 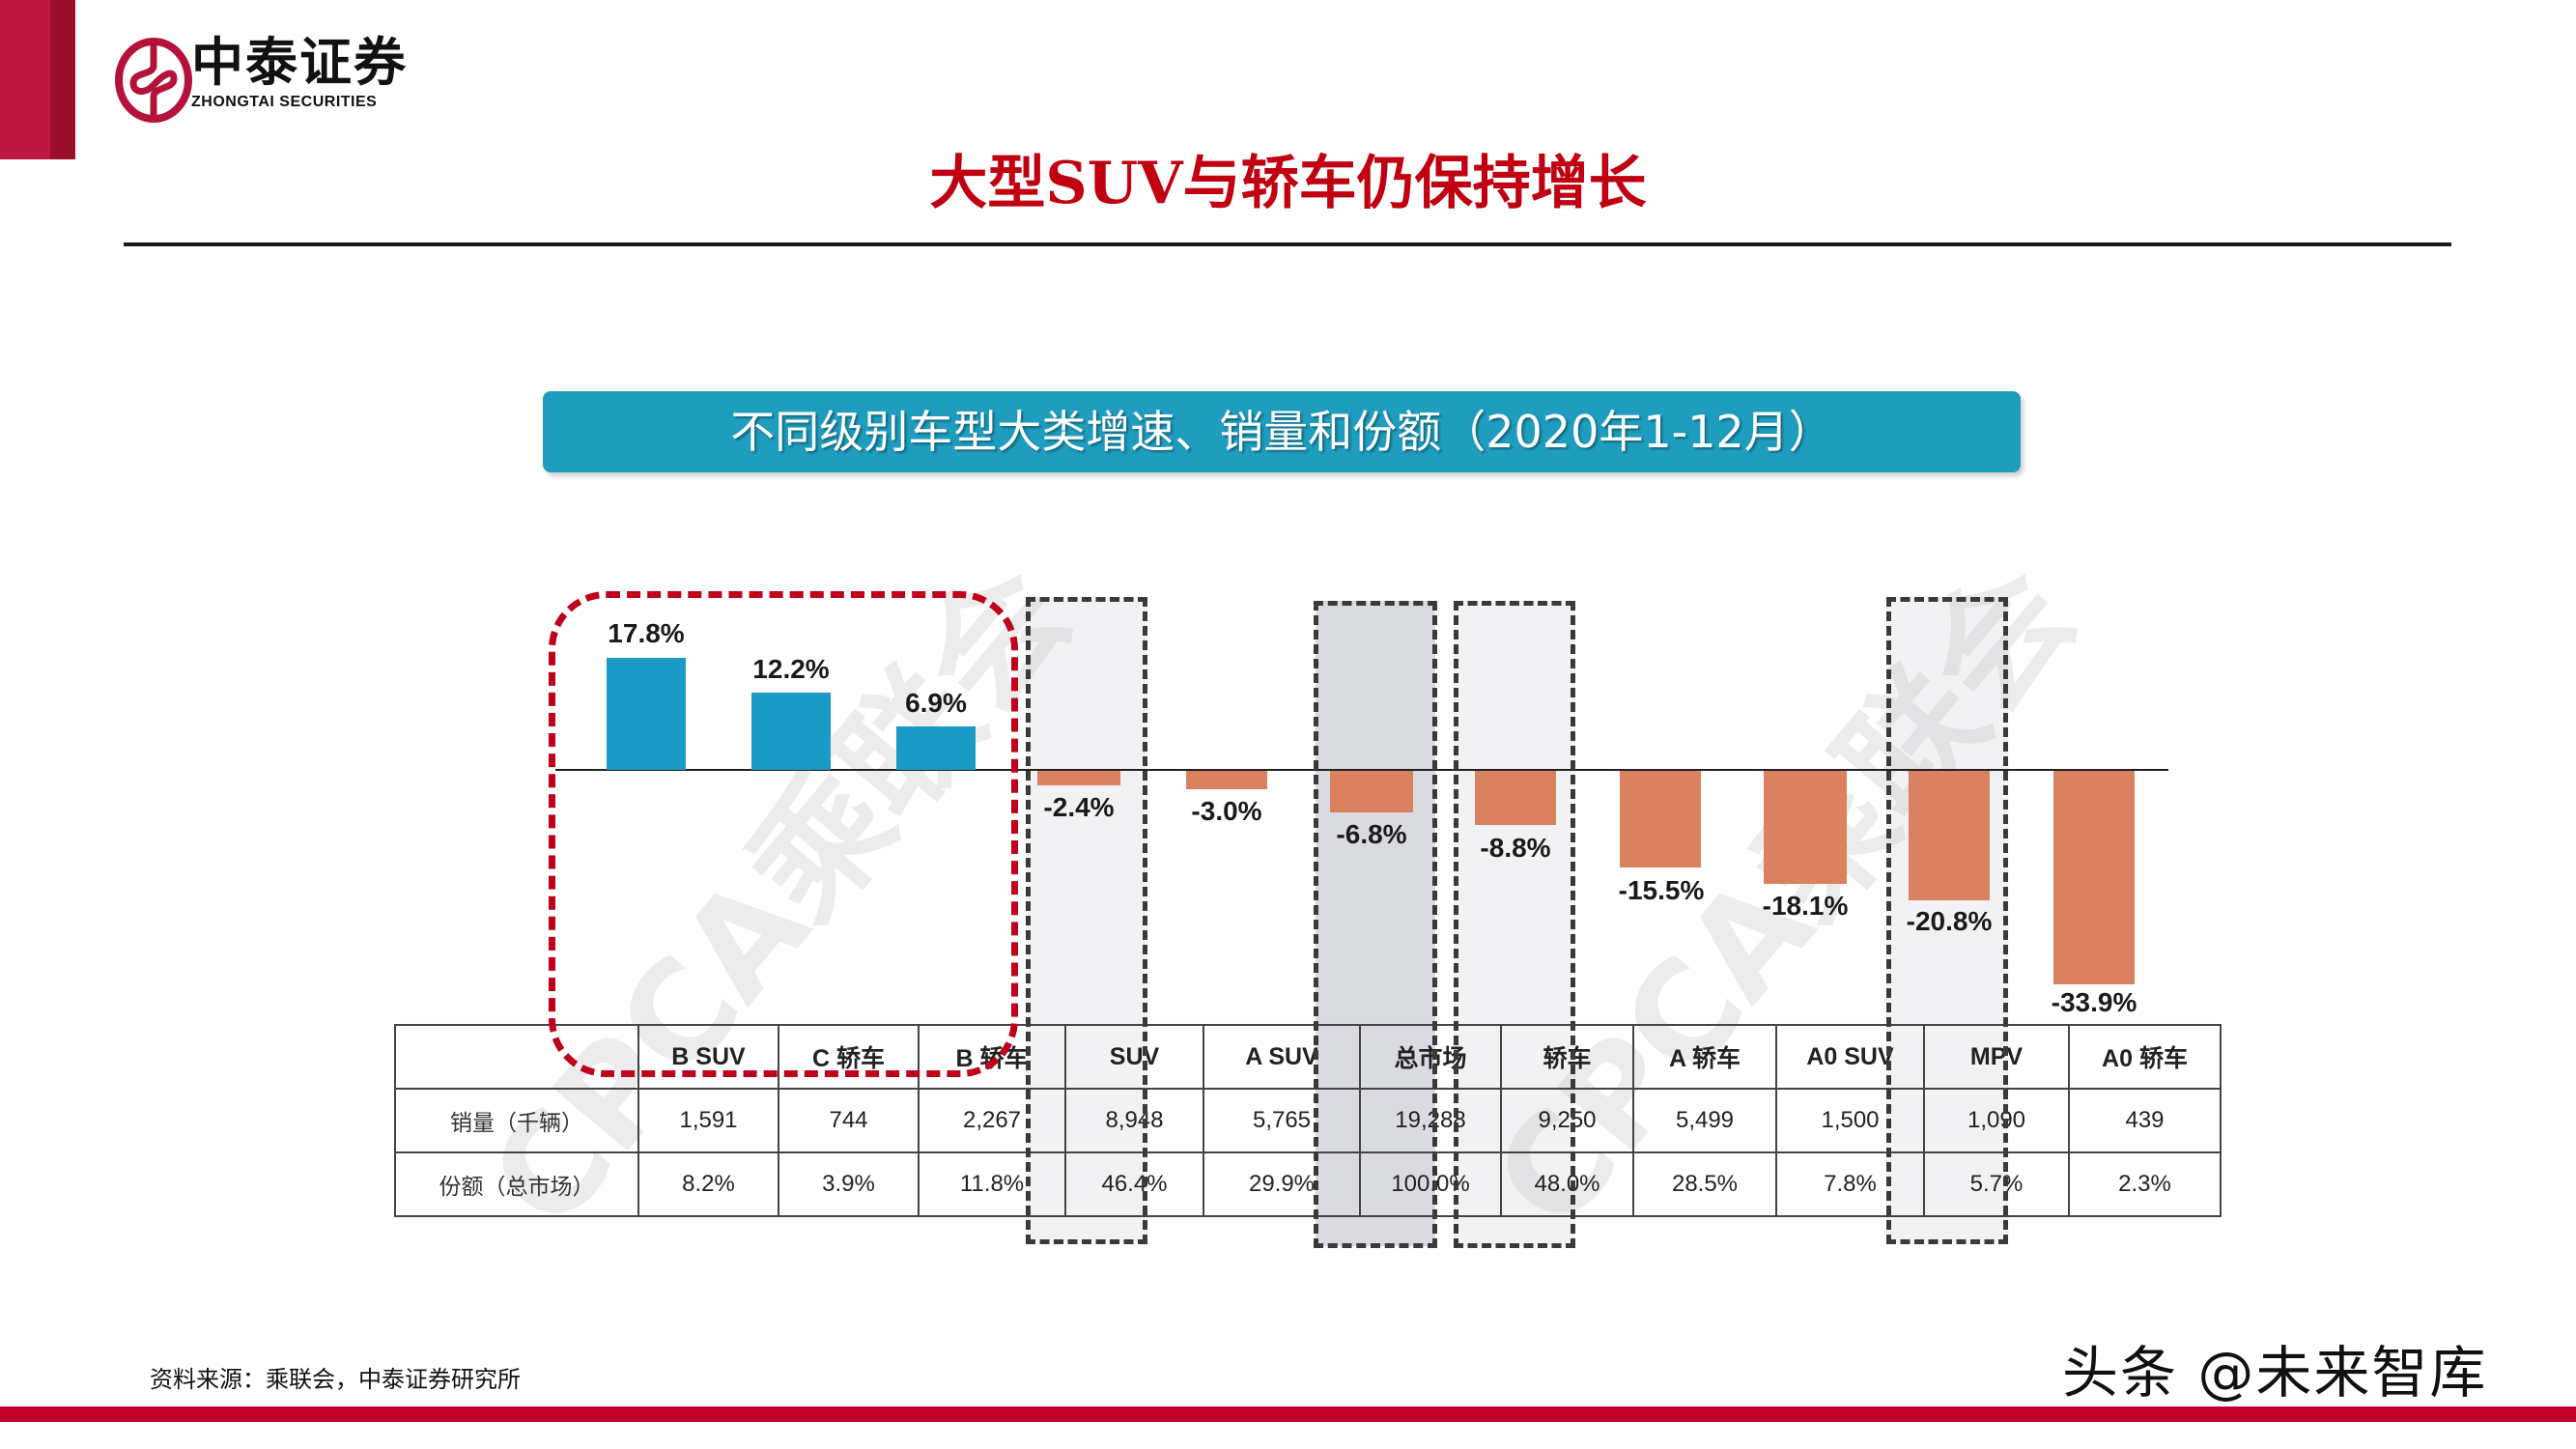 I want to click on value-label-total-market: -6.8%, so click(x=1371, y=834).